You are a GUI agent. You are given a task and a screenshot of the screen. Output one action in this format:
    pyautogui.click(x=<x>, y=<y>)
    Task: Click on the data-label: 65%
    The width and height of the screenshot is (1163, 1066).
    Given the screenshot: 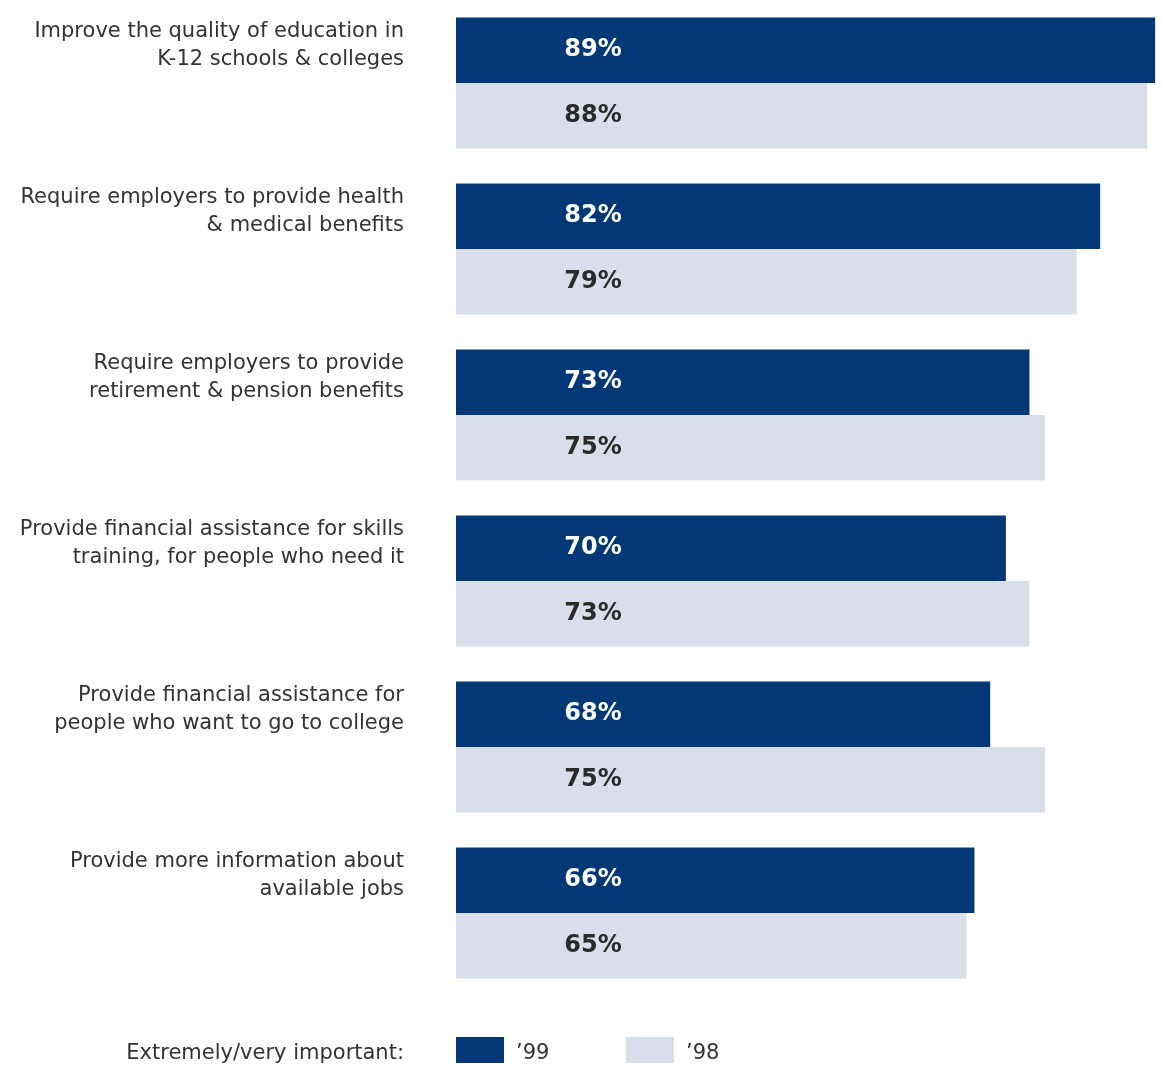 What is the action you would take?
    pyautogui.click(x=593, y=944)
    